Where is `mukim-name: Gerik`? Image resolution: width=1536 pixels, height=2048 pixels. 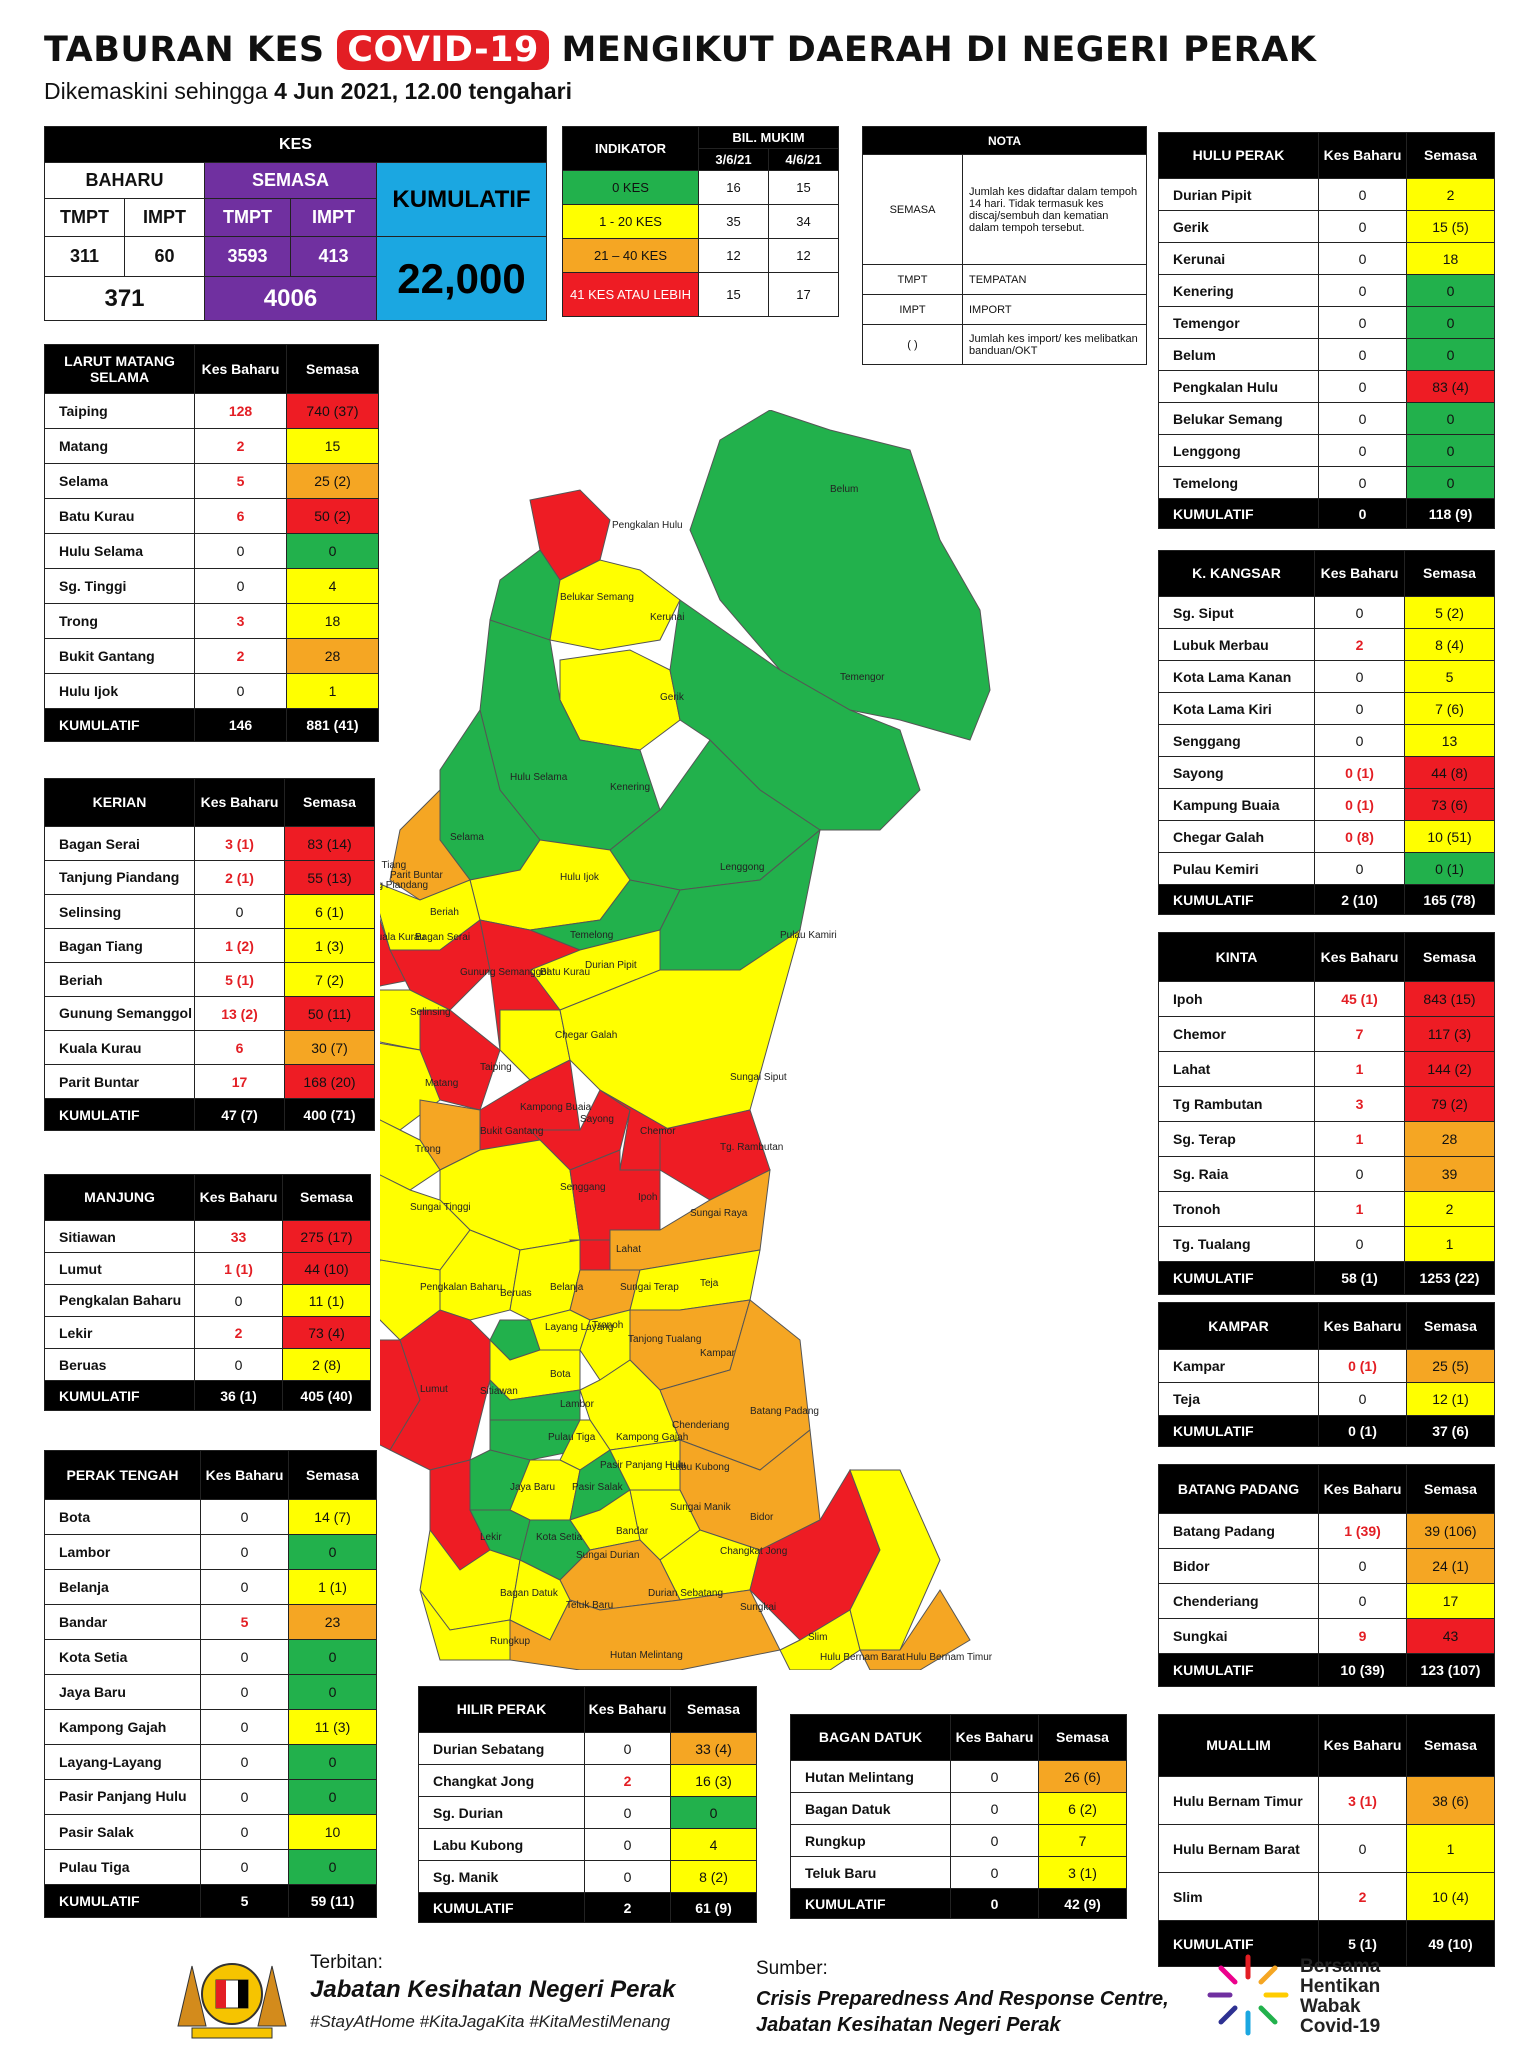
mukim-name: Gerik is located at coordinates (1238, 226).